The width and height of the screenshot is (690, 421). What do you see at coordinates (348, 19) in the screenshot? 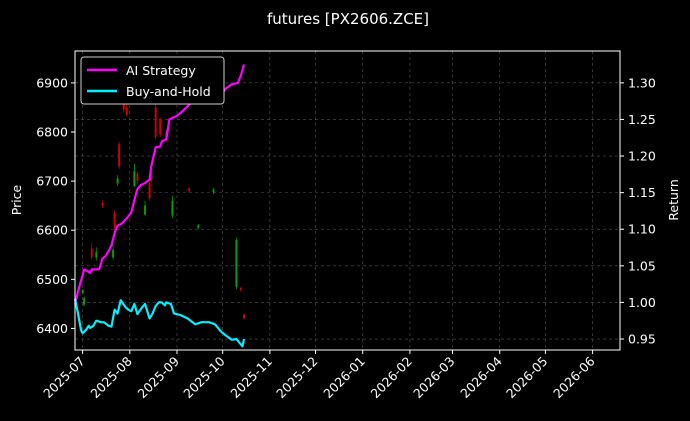
I see `chart-title: futures [PX2606.ZCE]` at bounding box center [348, 19].